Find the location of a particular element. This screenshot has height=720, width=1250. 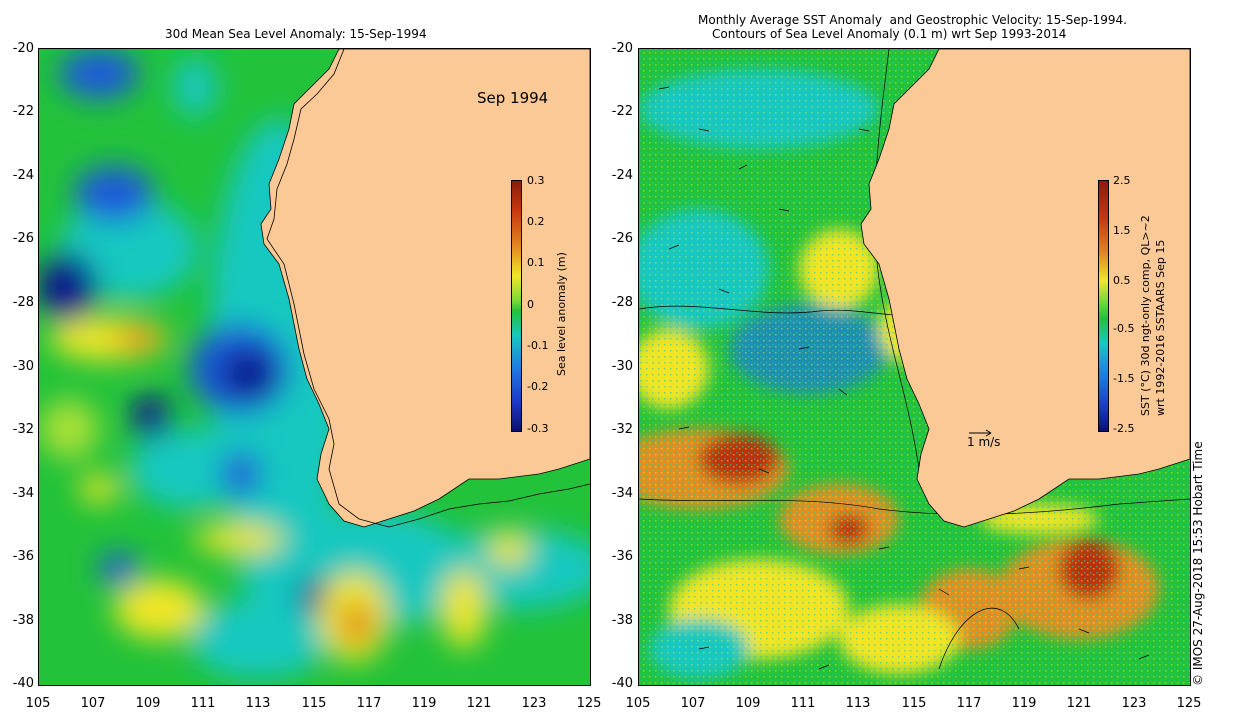

right-lon-tick-6: 117 is located at coordinates (969, 703).